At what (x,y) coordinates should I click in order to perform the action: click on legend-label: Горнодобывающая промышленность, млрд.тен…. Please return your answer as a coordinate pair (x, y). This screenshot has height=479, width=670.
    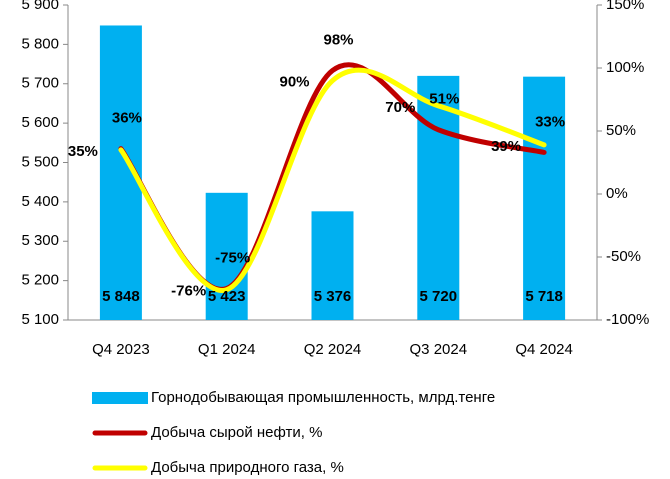
    Looking at the image, I should click on (323, 397).